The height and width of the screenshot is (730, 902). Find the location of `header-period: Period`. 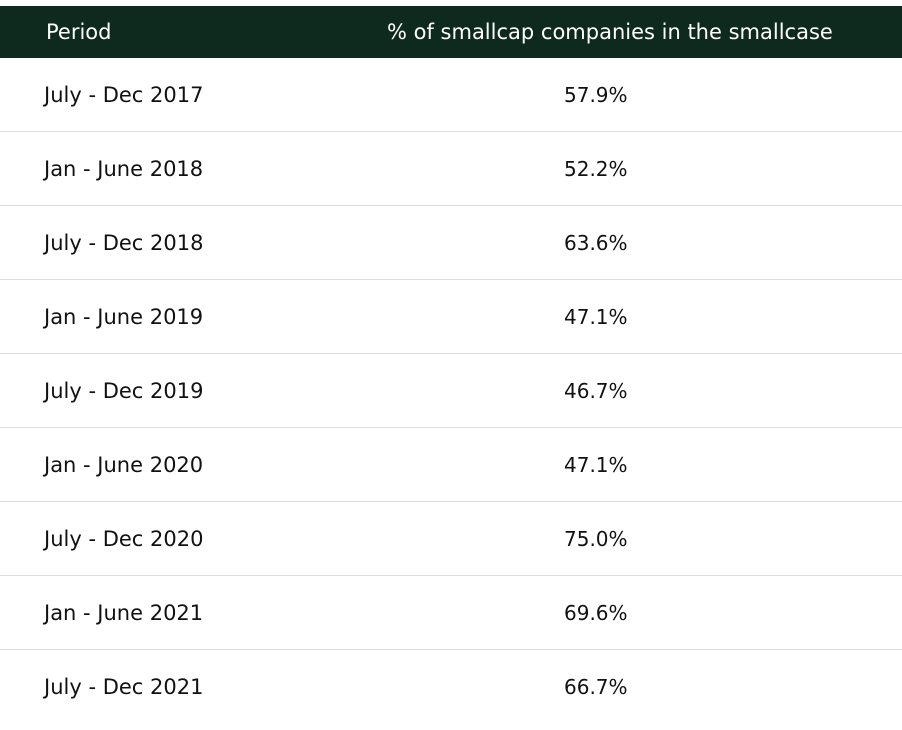

header-period: Period is located at coordinates (79, 32).